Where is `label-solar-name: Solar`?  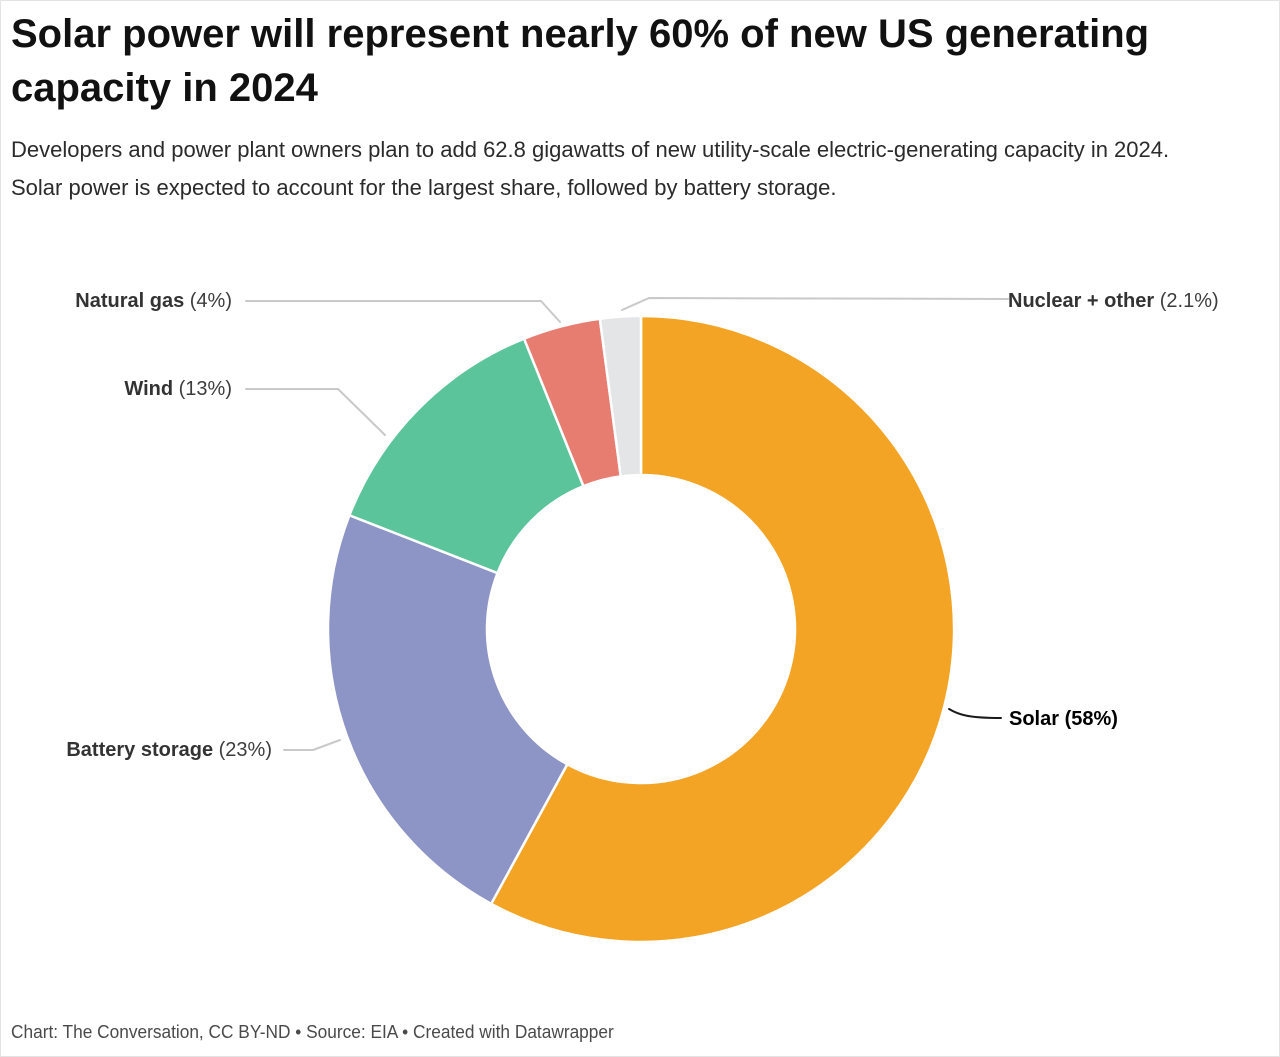 label-solar-name: Solar is located at coordinates (1034, 719).